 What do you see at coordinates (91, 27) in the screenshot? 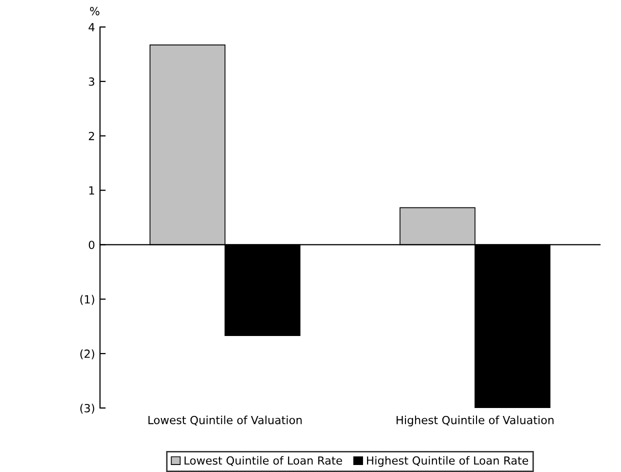
I see `y-tick-label: 4` at bounding box center [91, 27].